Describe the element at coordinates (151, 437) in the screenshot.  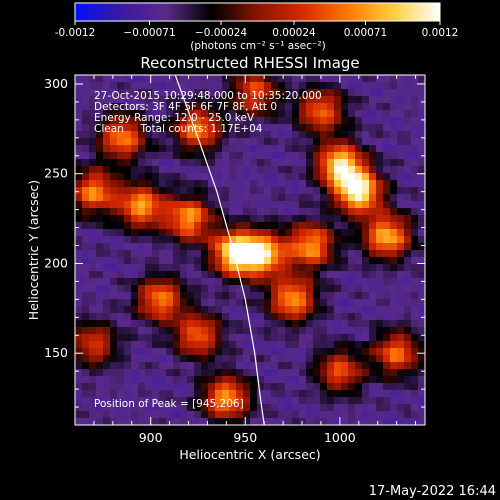
I see `x-tick-label: 900` at that location.